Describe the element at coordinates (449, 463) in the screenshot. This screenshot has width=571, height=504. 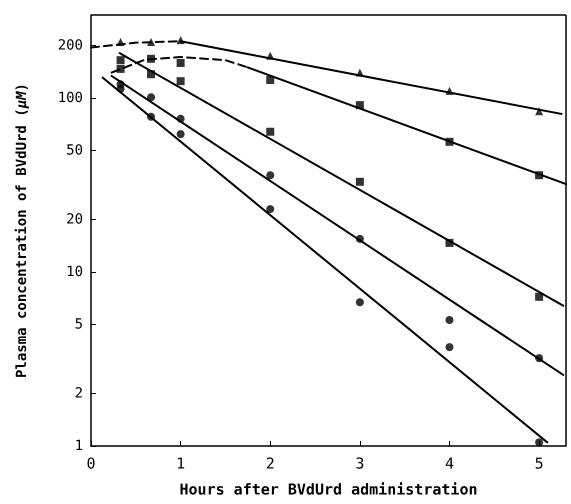
I see `x-tick-label: 4` at that location.